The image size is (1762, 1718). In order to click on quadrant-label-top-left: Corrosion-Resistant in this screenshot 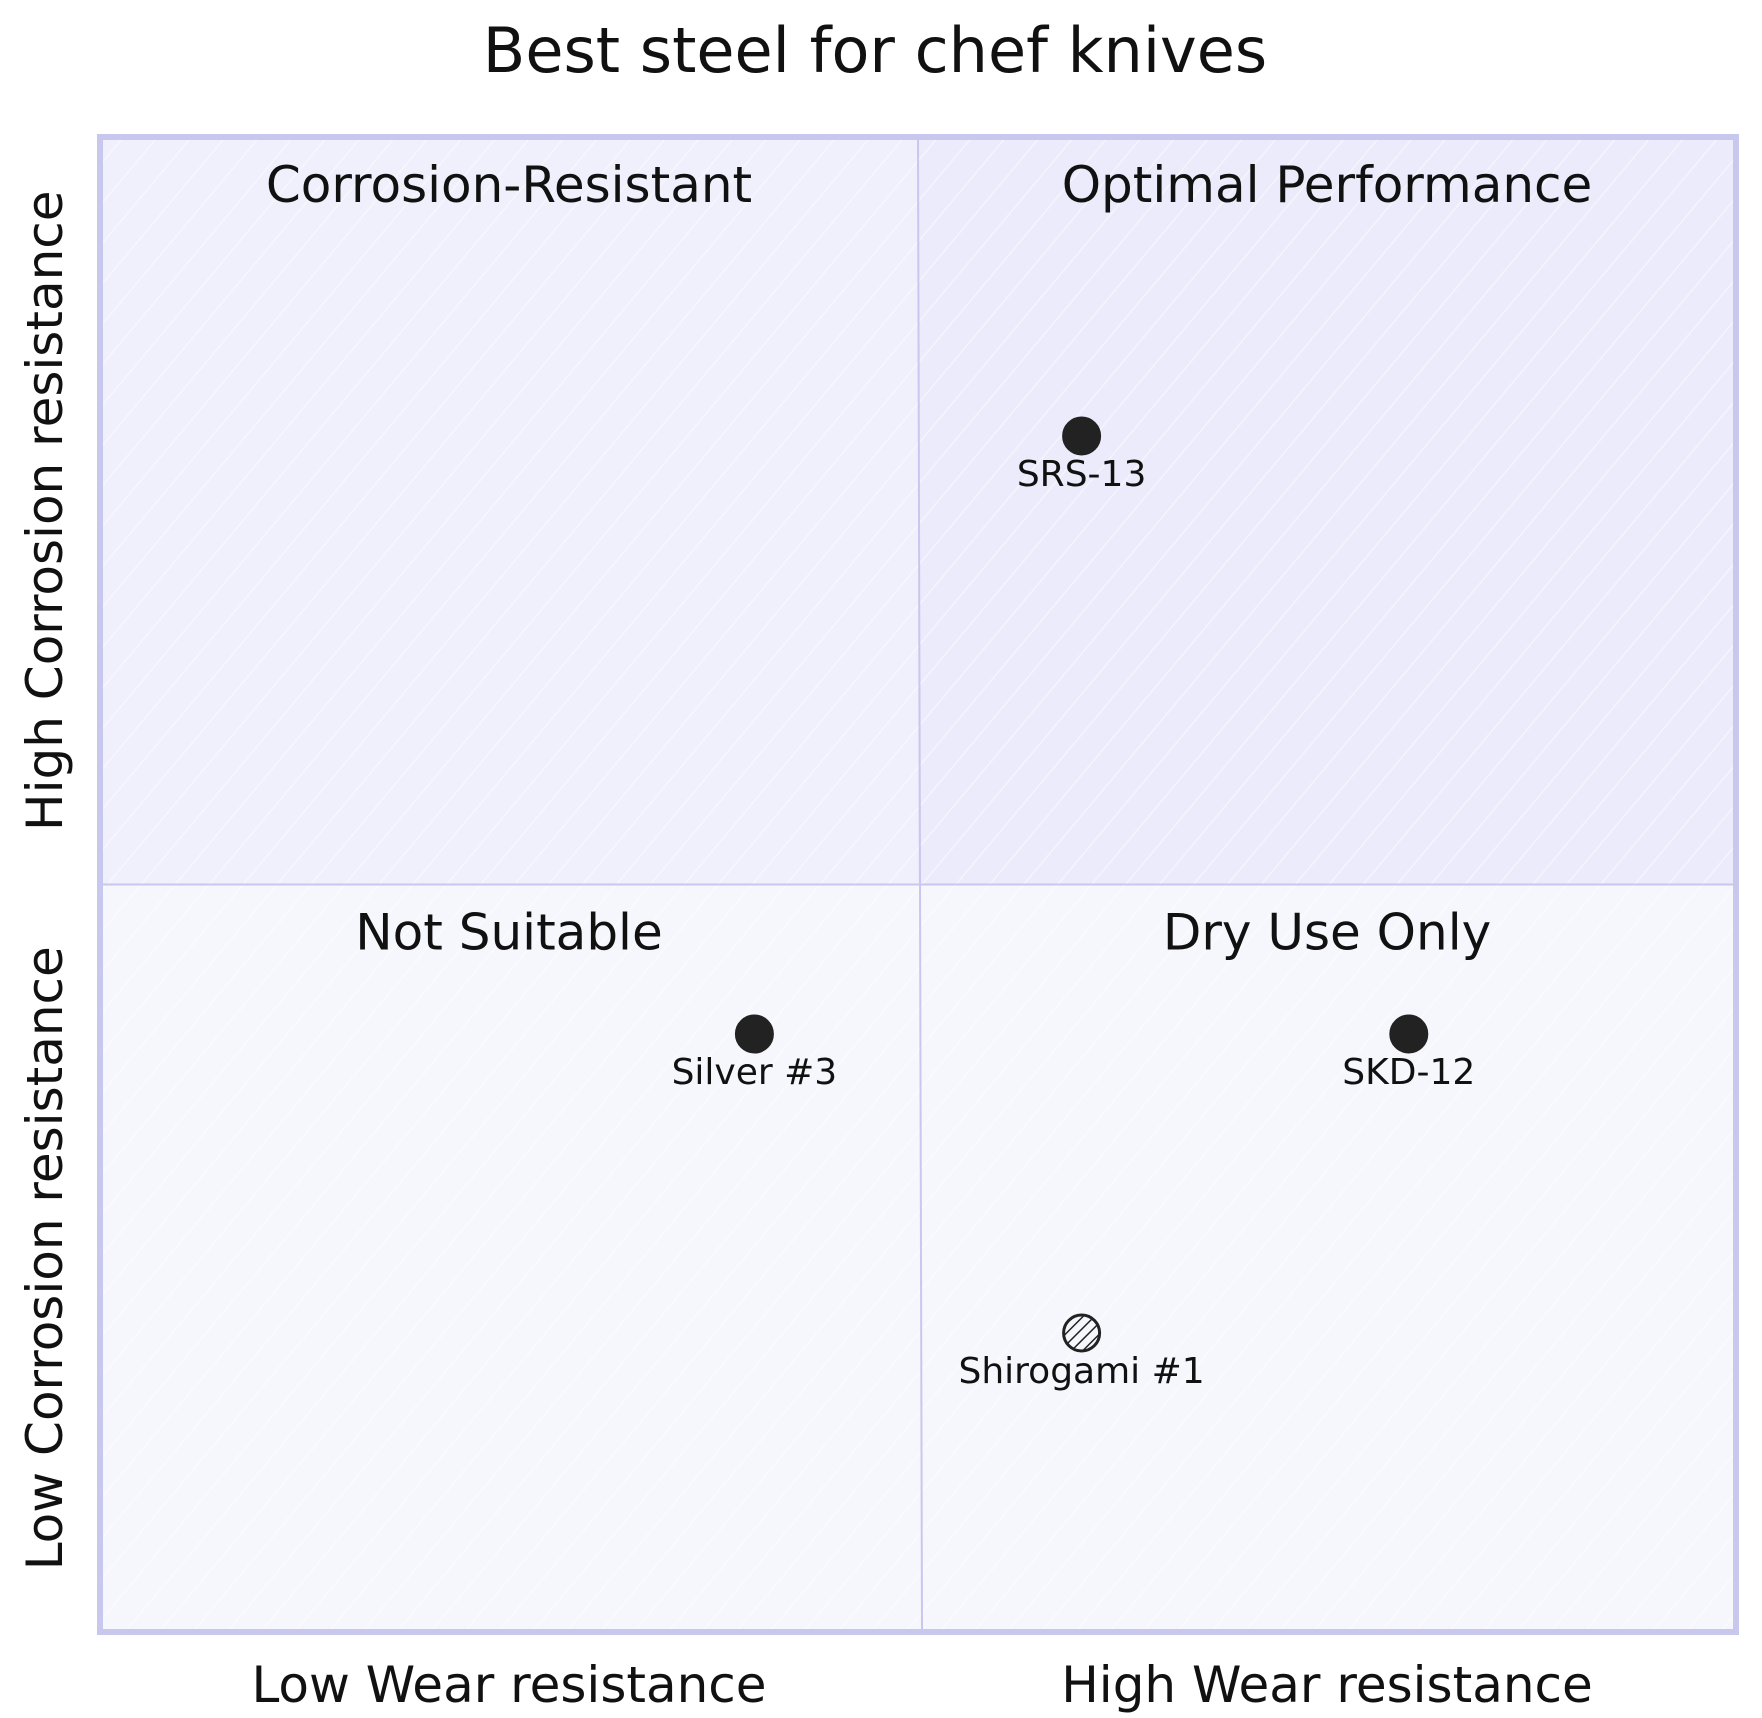, I will do `click(509, 185)`.